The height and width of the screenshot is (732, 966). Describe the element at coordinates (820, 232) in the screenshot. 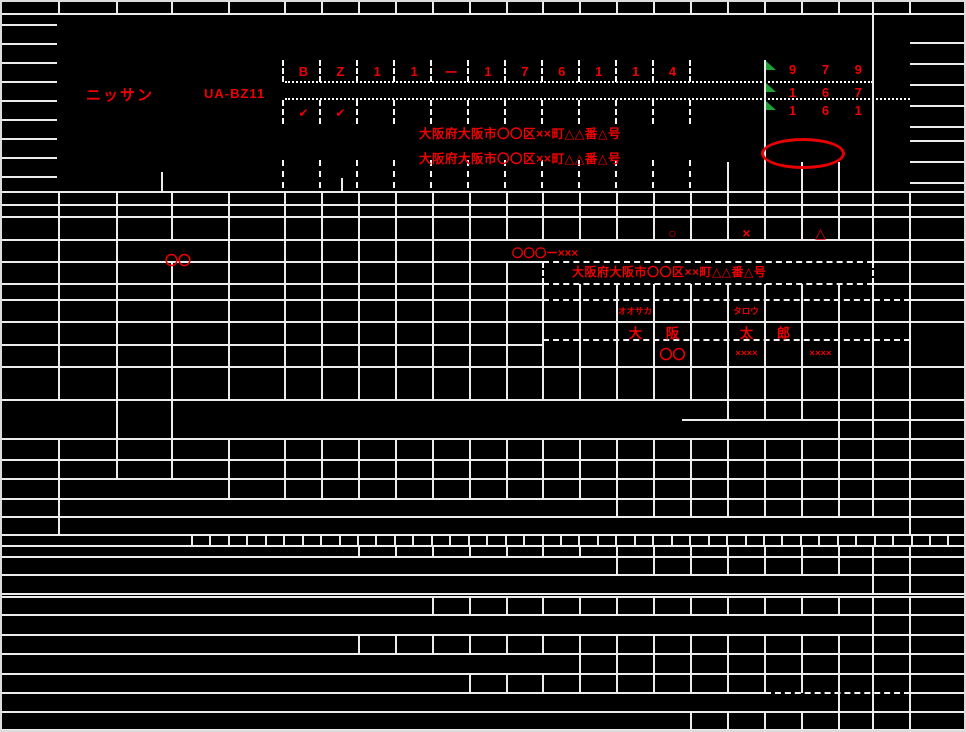

I see `mark-triangle: △` at that location.